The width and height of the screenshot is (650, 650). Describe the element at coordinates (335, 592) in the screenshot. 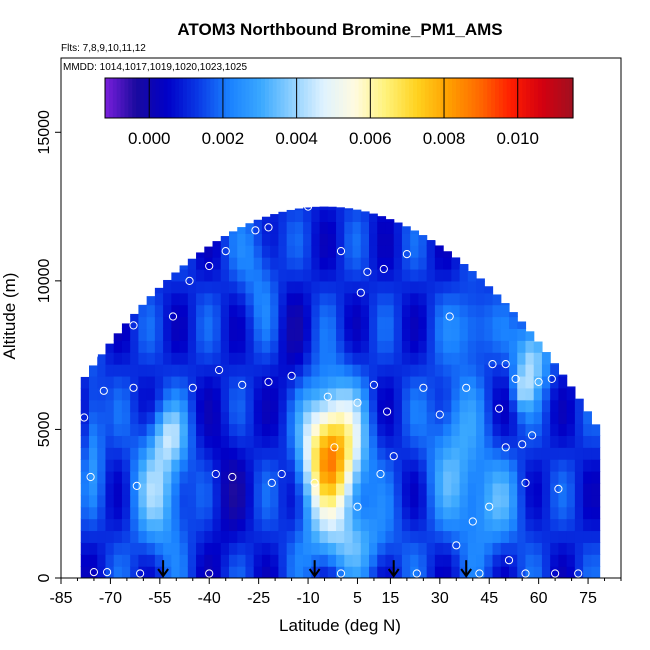

I see `x-axis: -85 -70 -55 -40 -25 -10 5 15 30 45 60 75` at that location.